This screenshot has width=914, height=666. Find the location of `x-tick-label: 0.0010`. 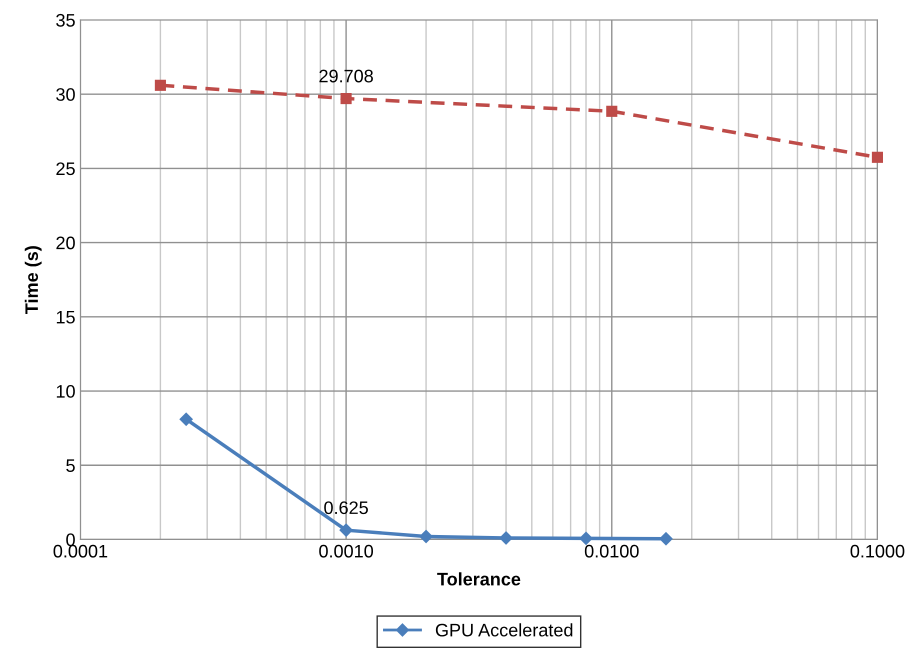

x-tick-label: 0.0010 is located at coordinates (346, 551).